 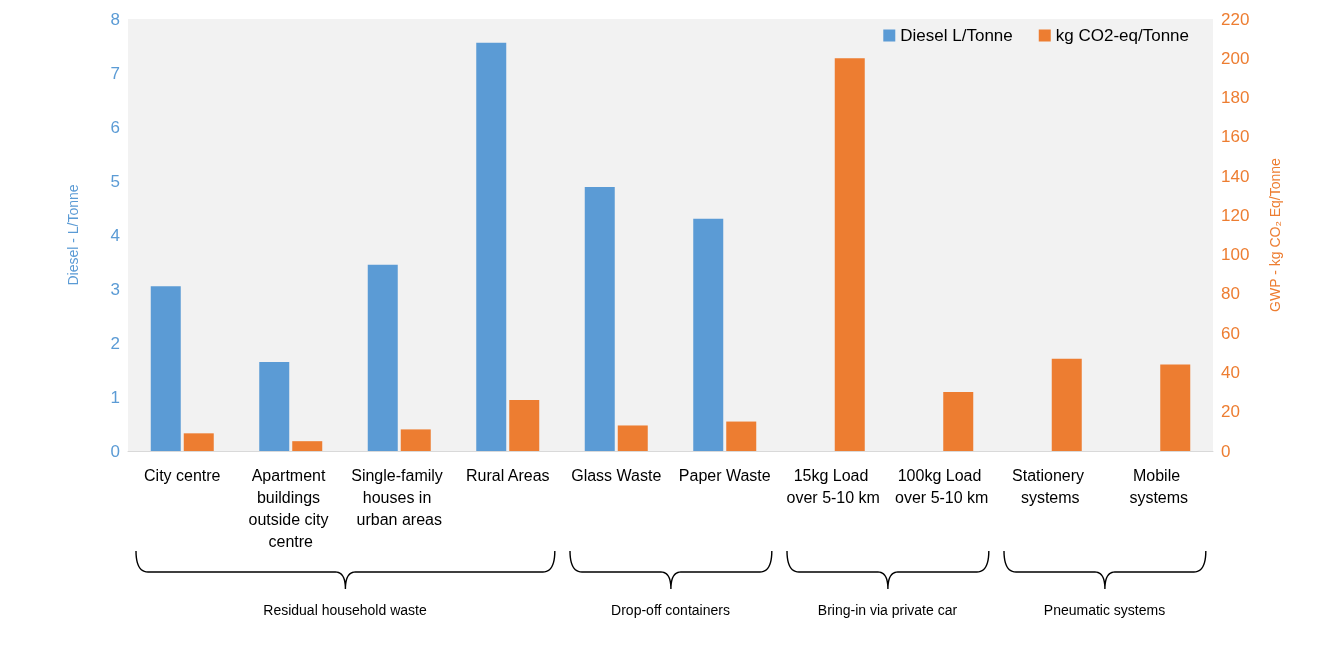 What do you see at coordinates (182, 475) in the screenshot?
I see `x-tick-label: City centre` at bounding box center [182, 475].